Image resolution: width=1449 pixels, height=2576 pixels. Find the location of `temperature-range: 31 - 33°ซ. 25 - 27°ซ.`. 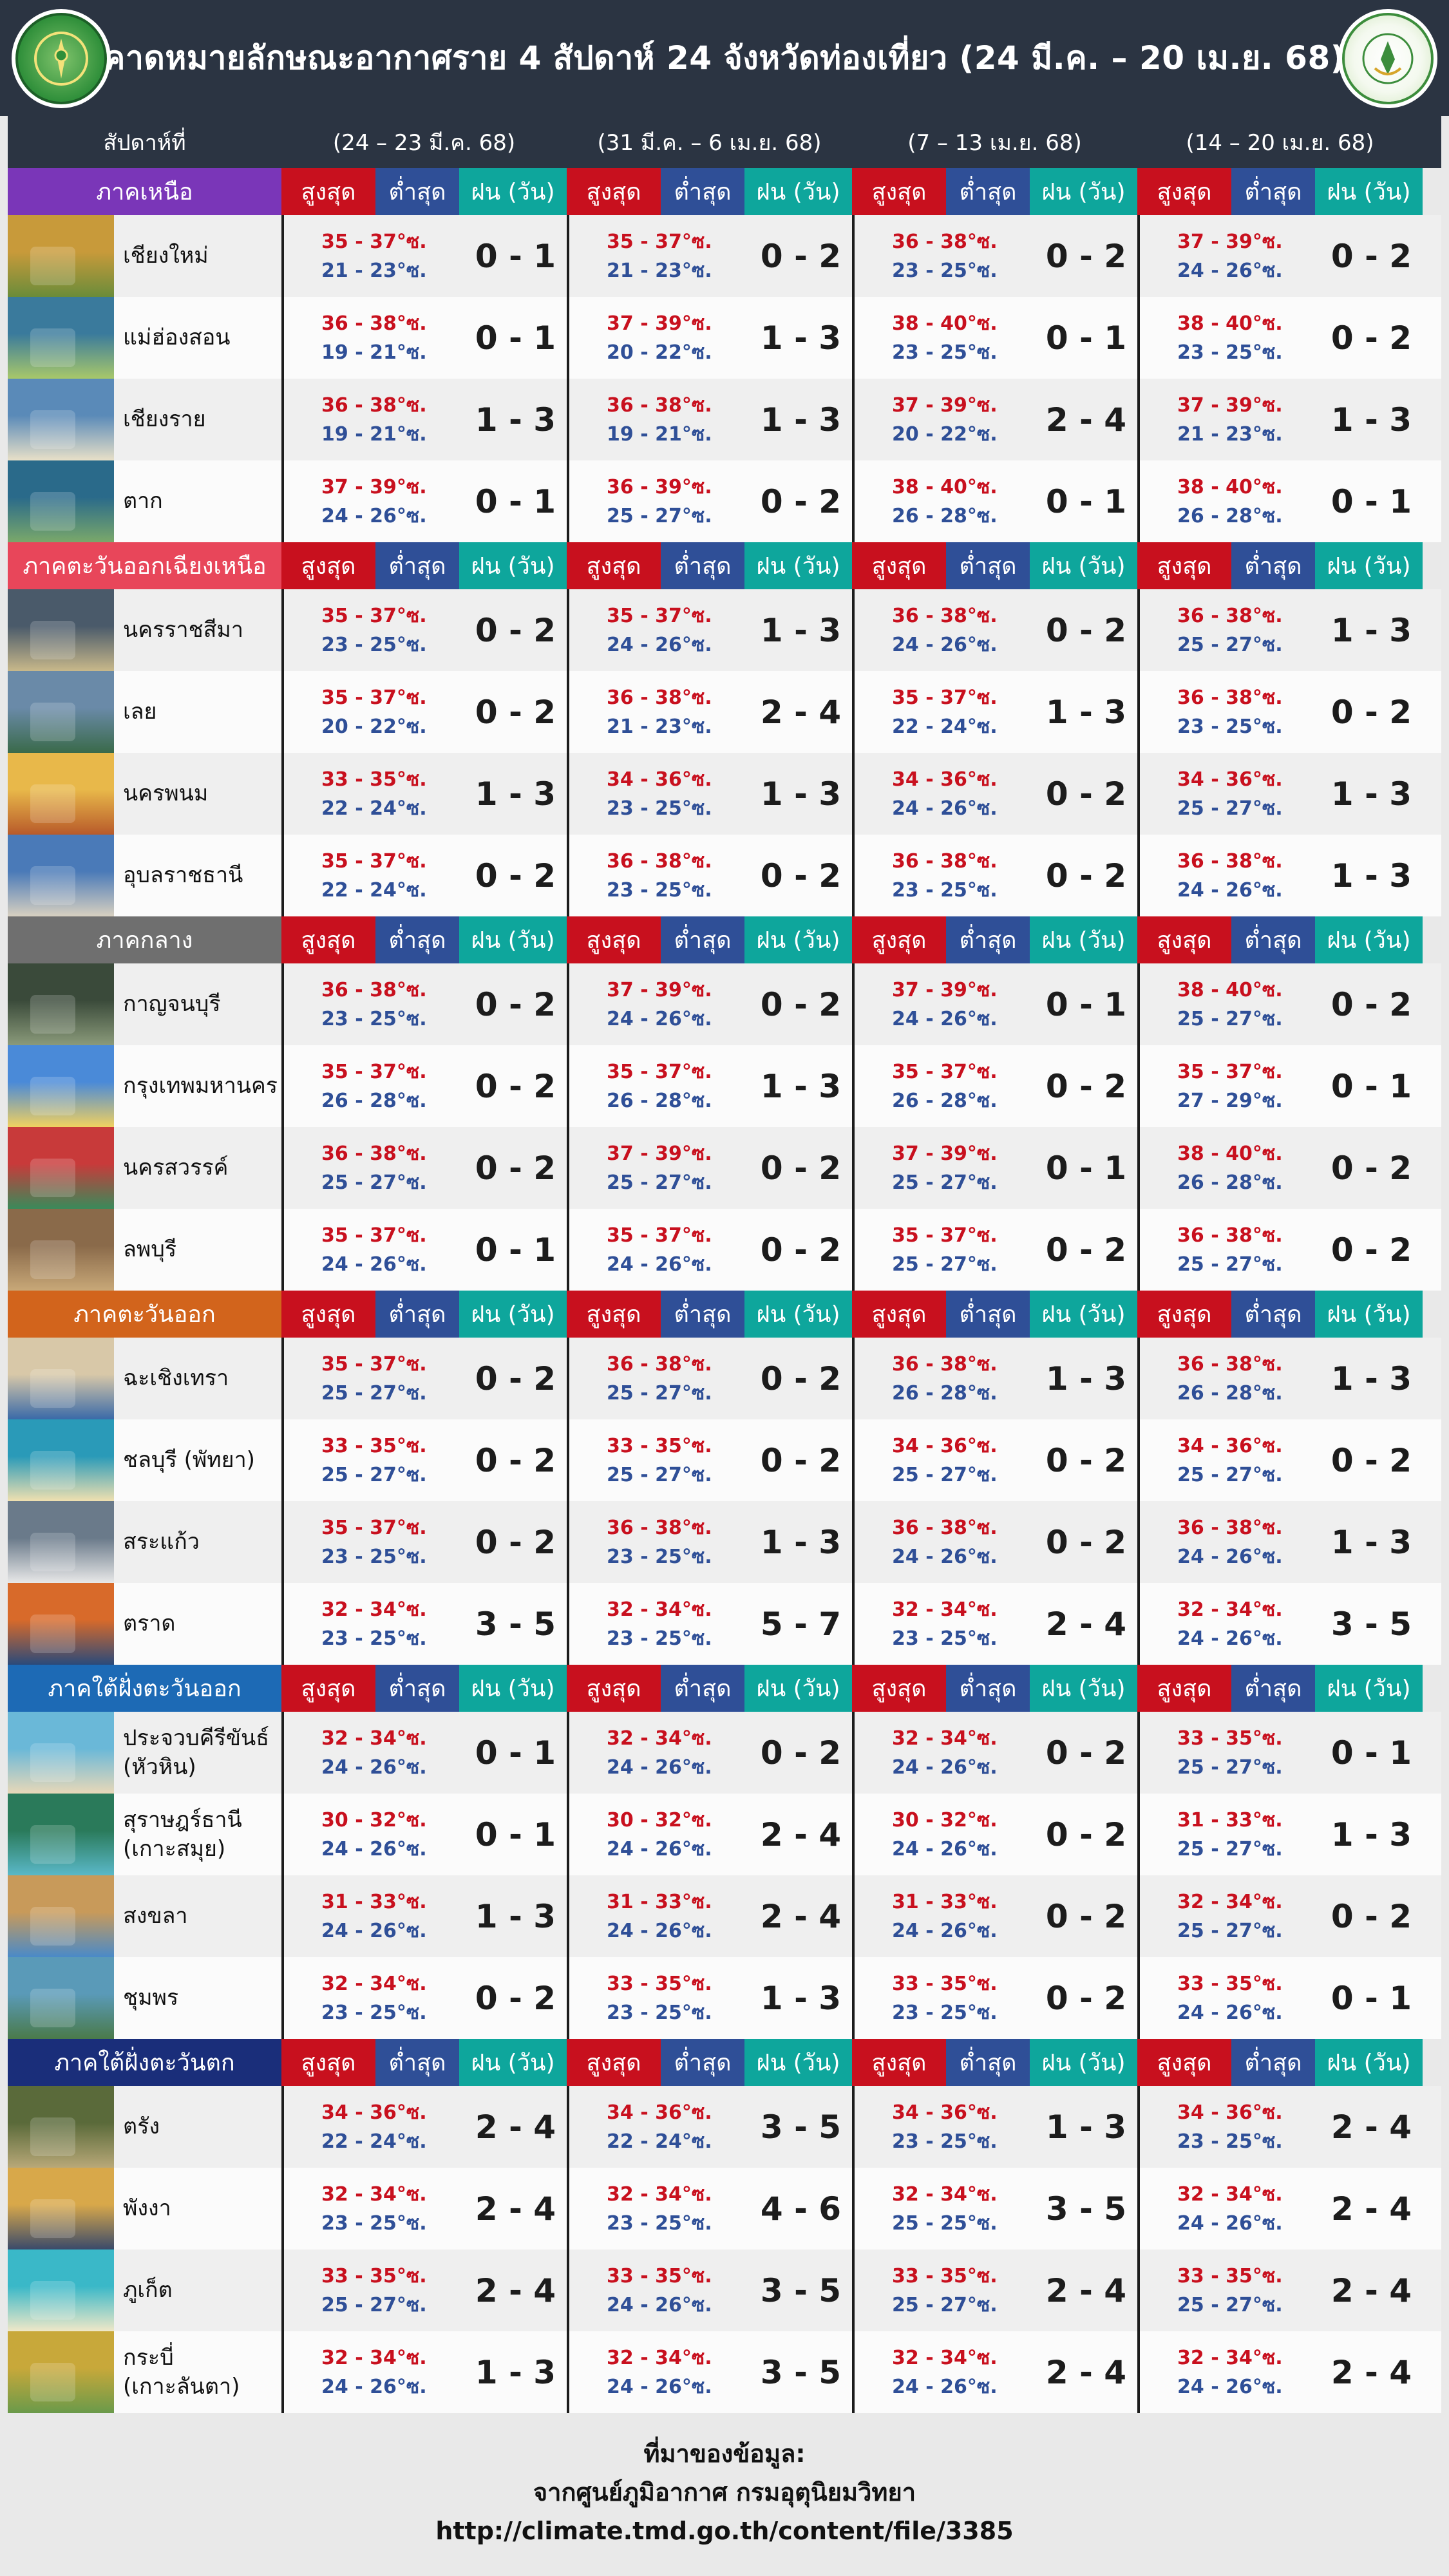

temperature-range: 31 - 33°ซ. 25 - 27°ซ. is located at coordinates (1229, 1834).